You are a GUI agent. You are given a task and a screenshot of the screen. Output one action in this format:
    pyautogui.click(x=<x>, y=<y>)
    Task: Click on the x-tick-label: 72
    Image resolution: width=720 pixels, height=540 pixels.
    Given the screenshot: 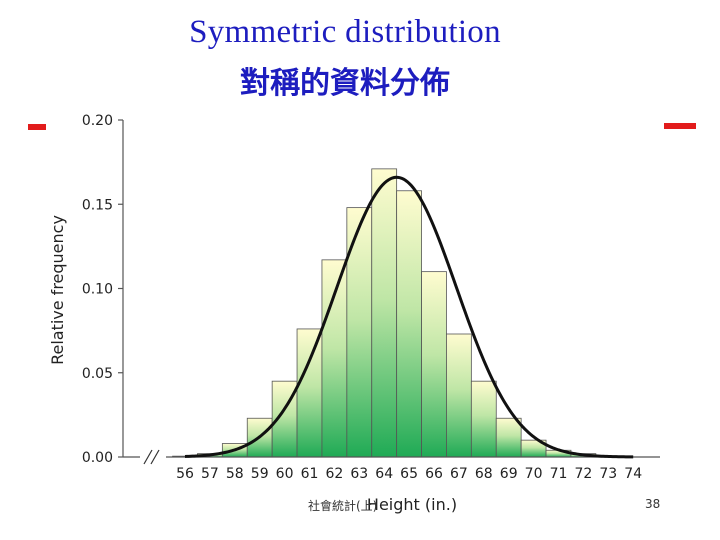 What is the action you would take?
    pyautogui.click(x=583, y=474)
    